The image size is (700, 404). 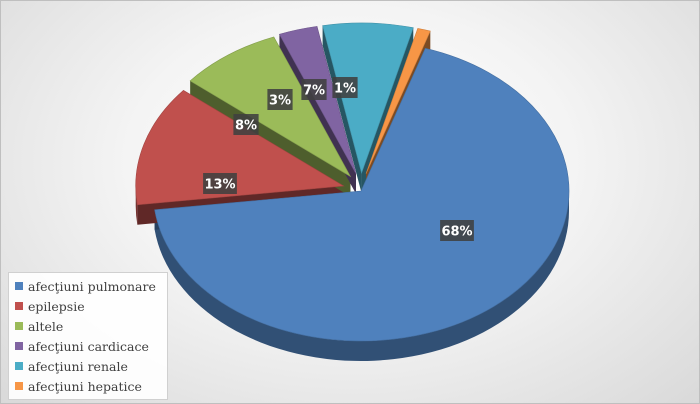 What do you see at coordinates (240, 147) in the screenshot?
I see `pie-slice-epilepsie` at bounding box center [240, 147].